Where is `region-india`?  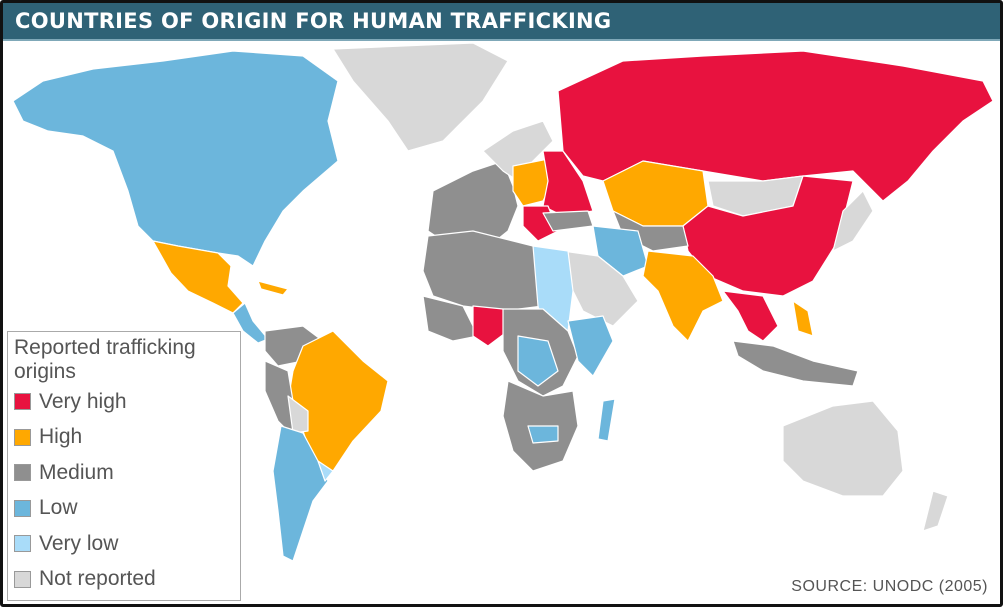 region-india is located at coordinates (683, 296).